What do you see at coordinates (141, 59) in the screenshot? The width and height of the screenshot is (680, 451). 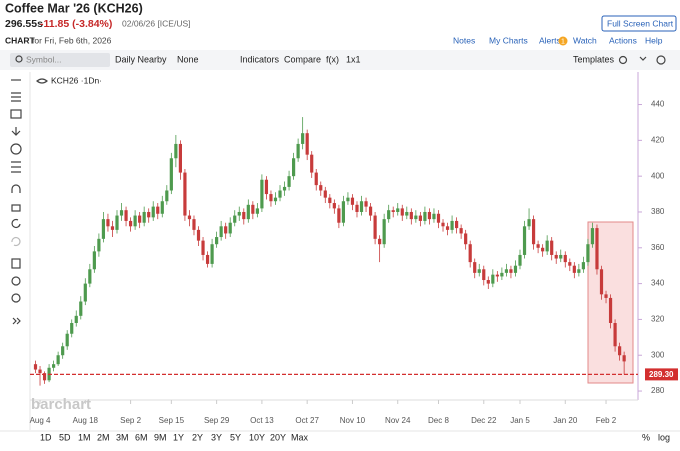 I see `toolbar-item: Daily Nearby` at bounding box center [141, 59].